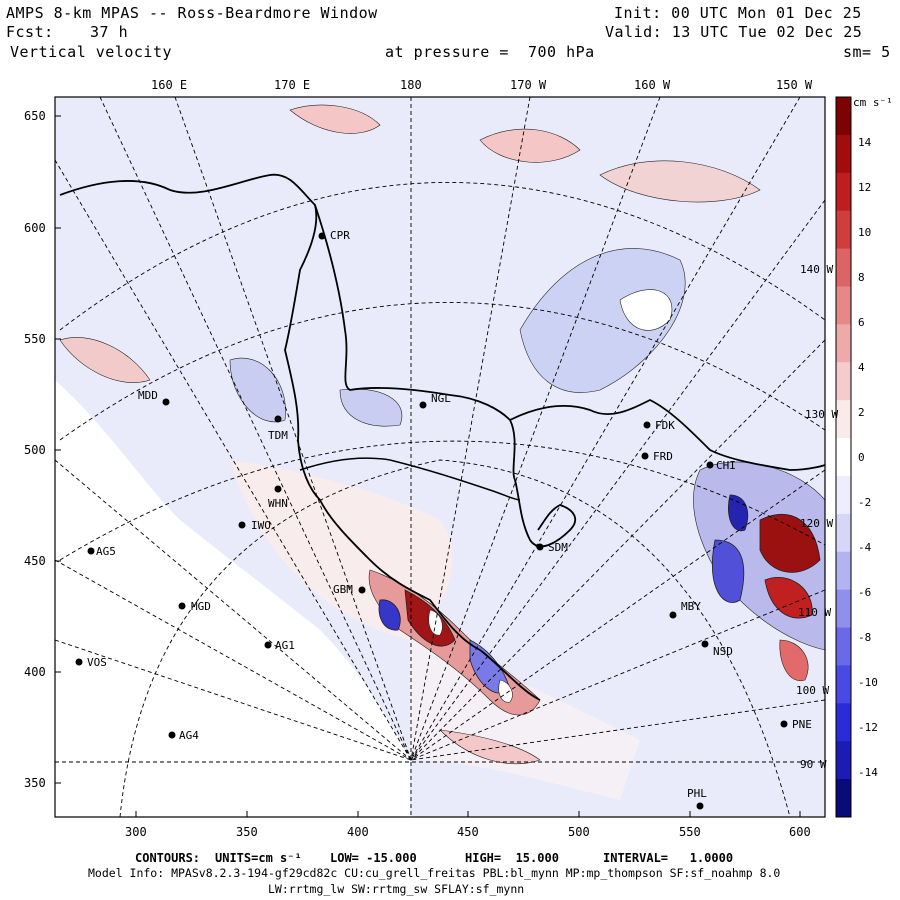 The width and height of the screenshot is (900, 900). What do you see at coordinates (358, 832) in the screenshot?
I see `bottom-axis-label-400: 400` at bounding box center [358, 832].